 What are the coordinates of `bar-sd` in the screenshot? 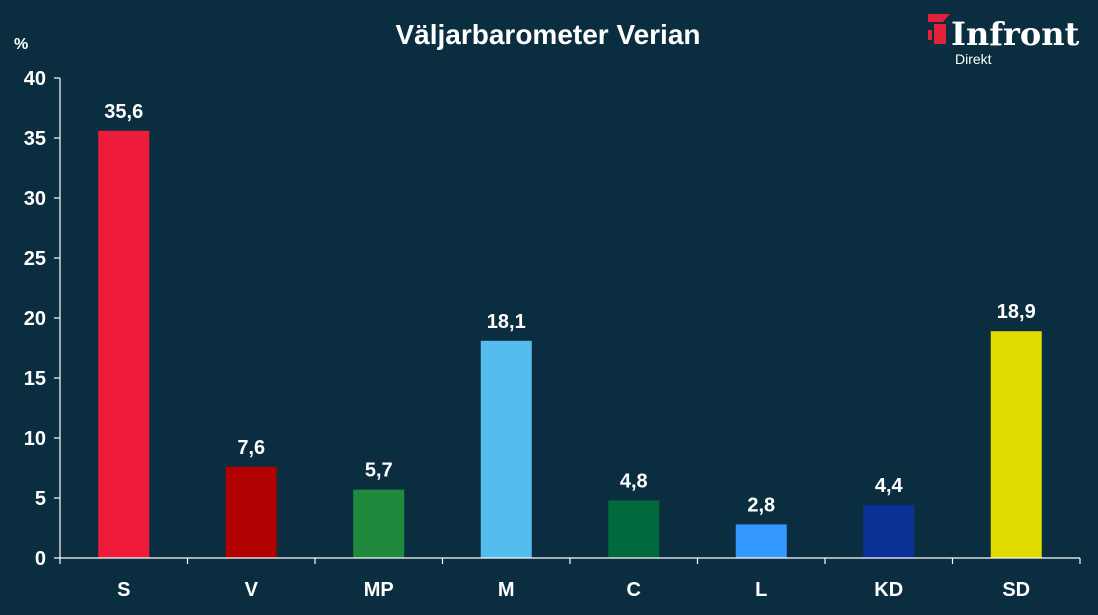 It's located at (1016, 444).